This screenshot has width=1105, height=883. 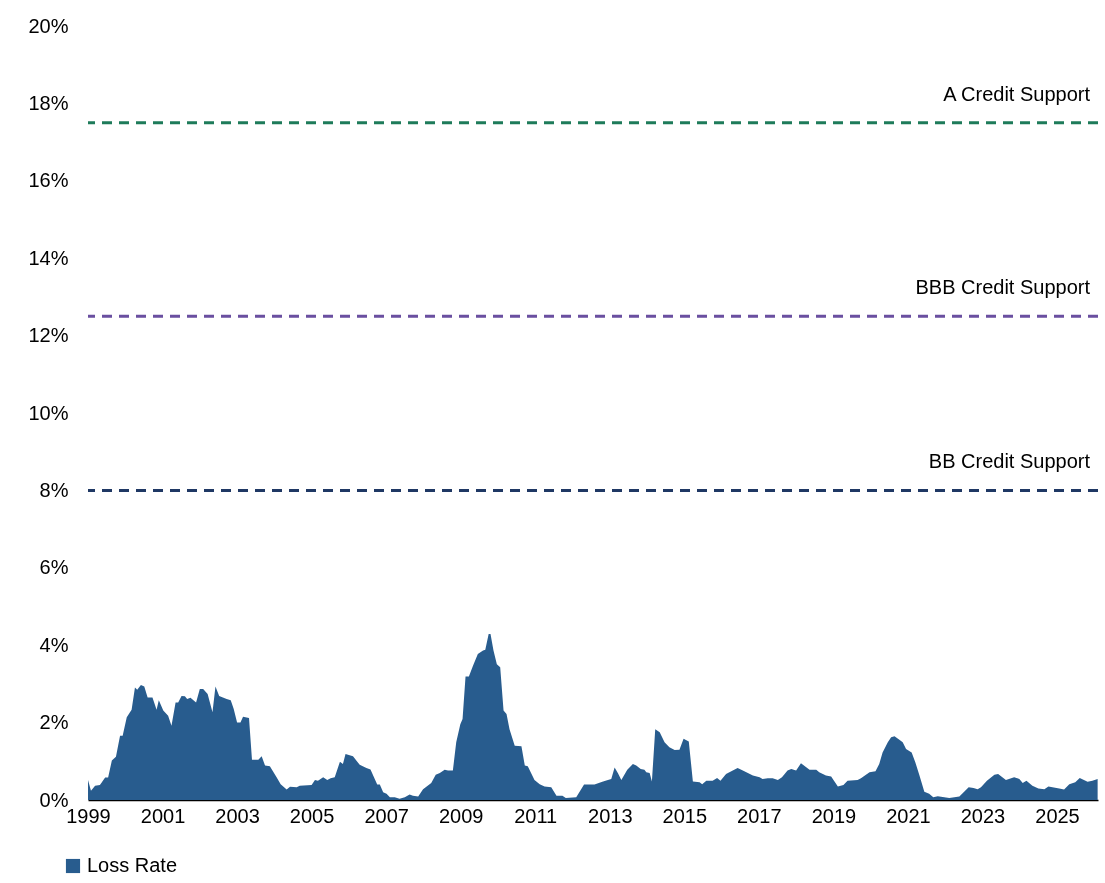 What do you see at coordinates (461, 815) in the screenshot?
I see `x-tick-label: 2009` at bounding box center [461, 815].